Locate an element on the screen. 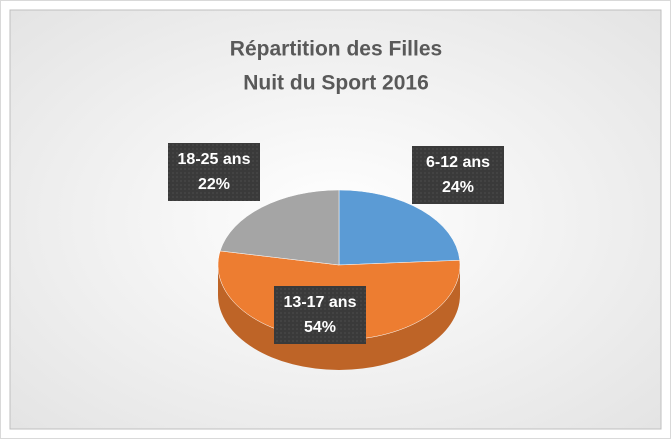  data-label-category: 18-25 ans is located at coordinates (214, 159).